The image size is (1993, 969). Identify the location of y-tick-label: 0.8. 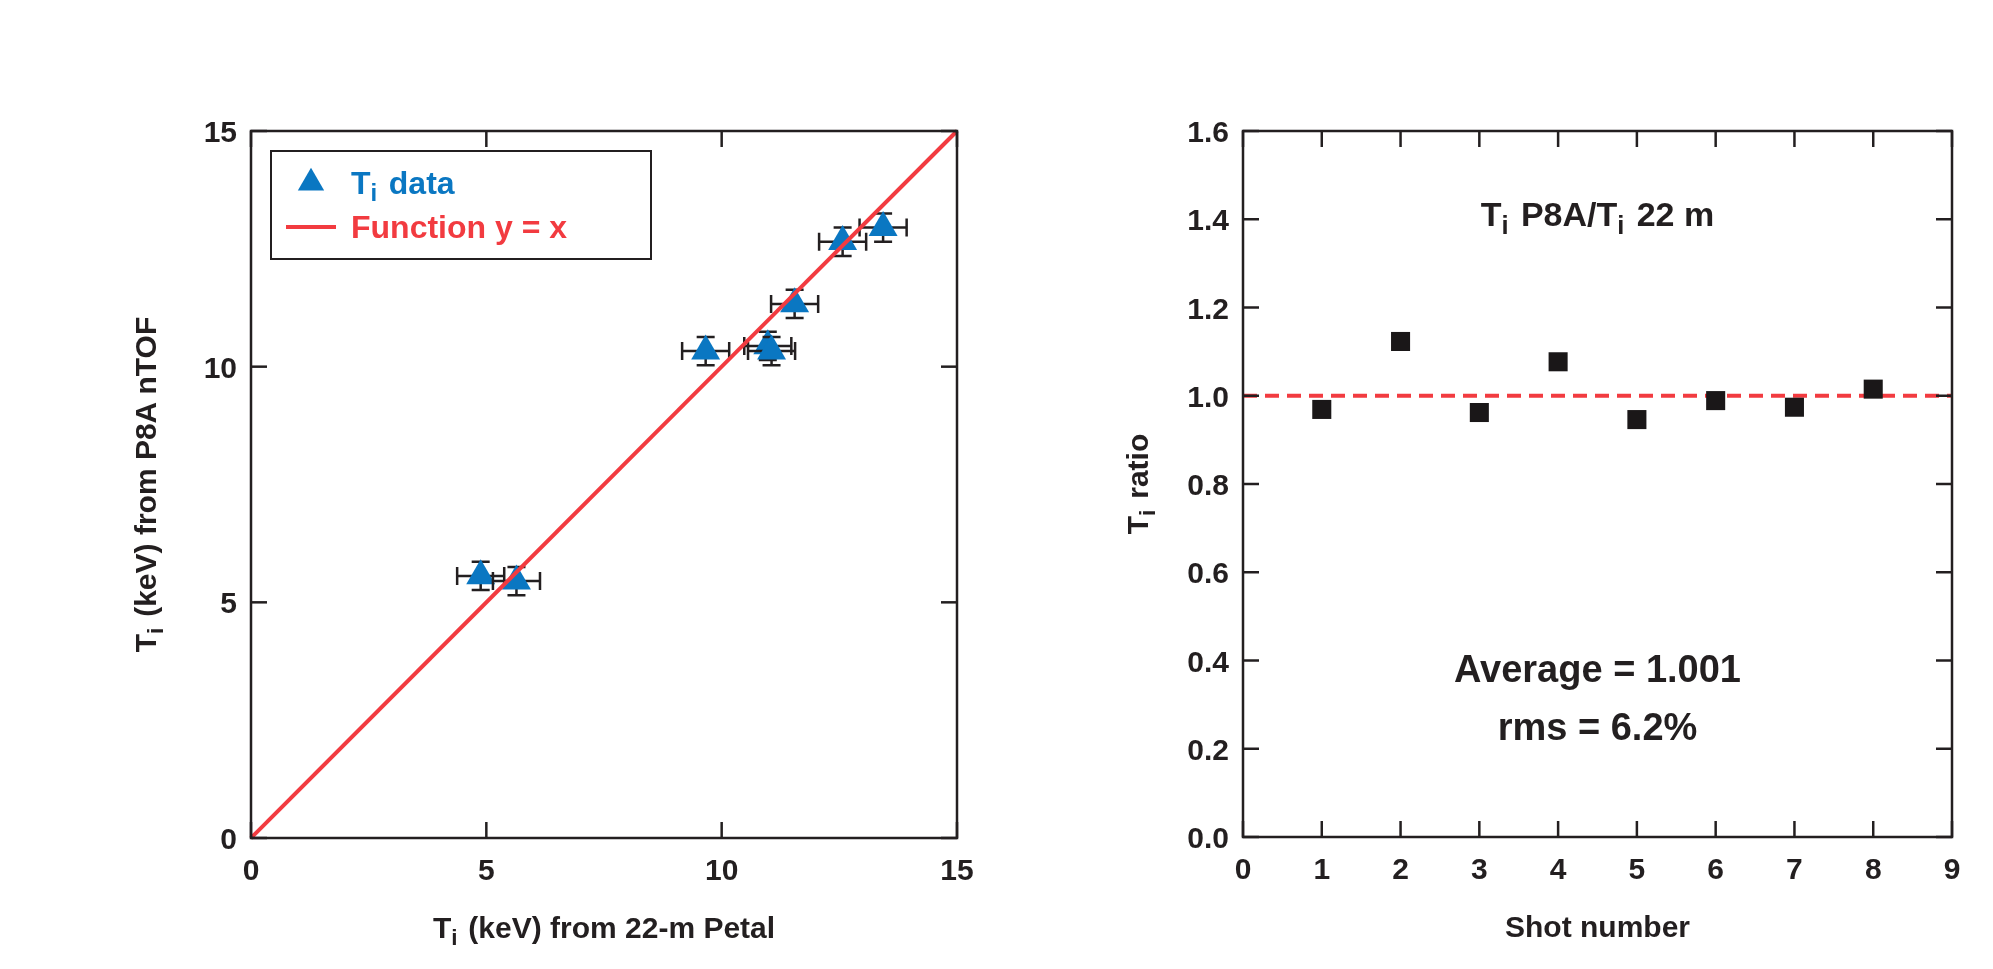
(1208, 484).